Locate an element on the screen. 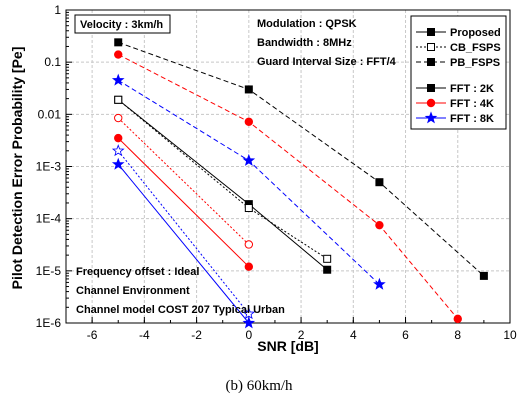  channel-environment-label: Channel Environment is located at coordinates (133, 291).